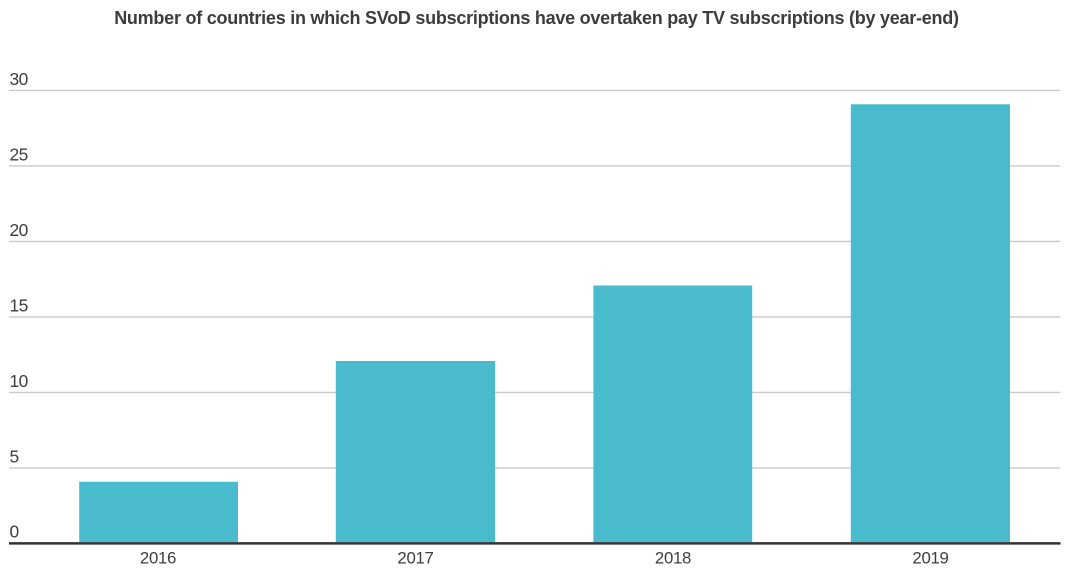 This screenshot has width=1073, height=570. Describe the element at coordinates (19, 381) in the screenshot. I see `svg-text: 10` at that location.